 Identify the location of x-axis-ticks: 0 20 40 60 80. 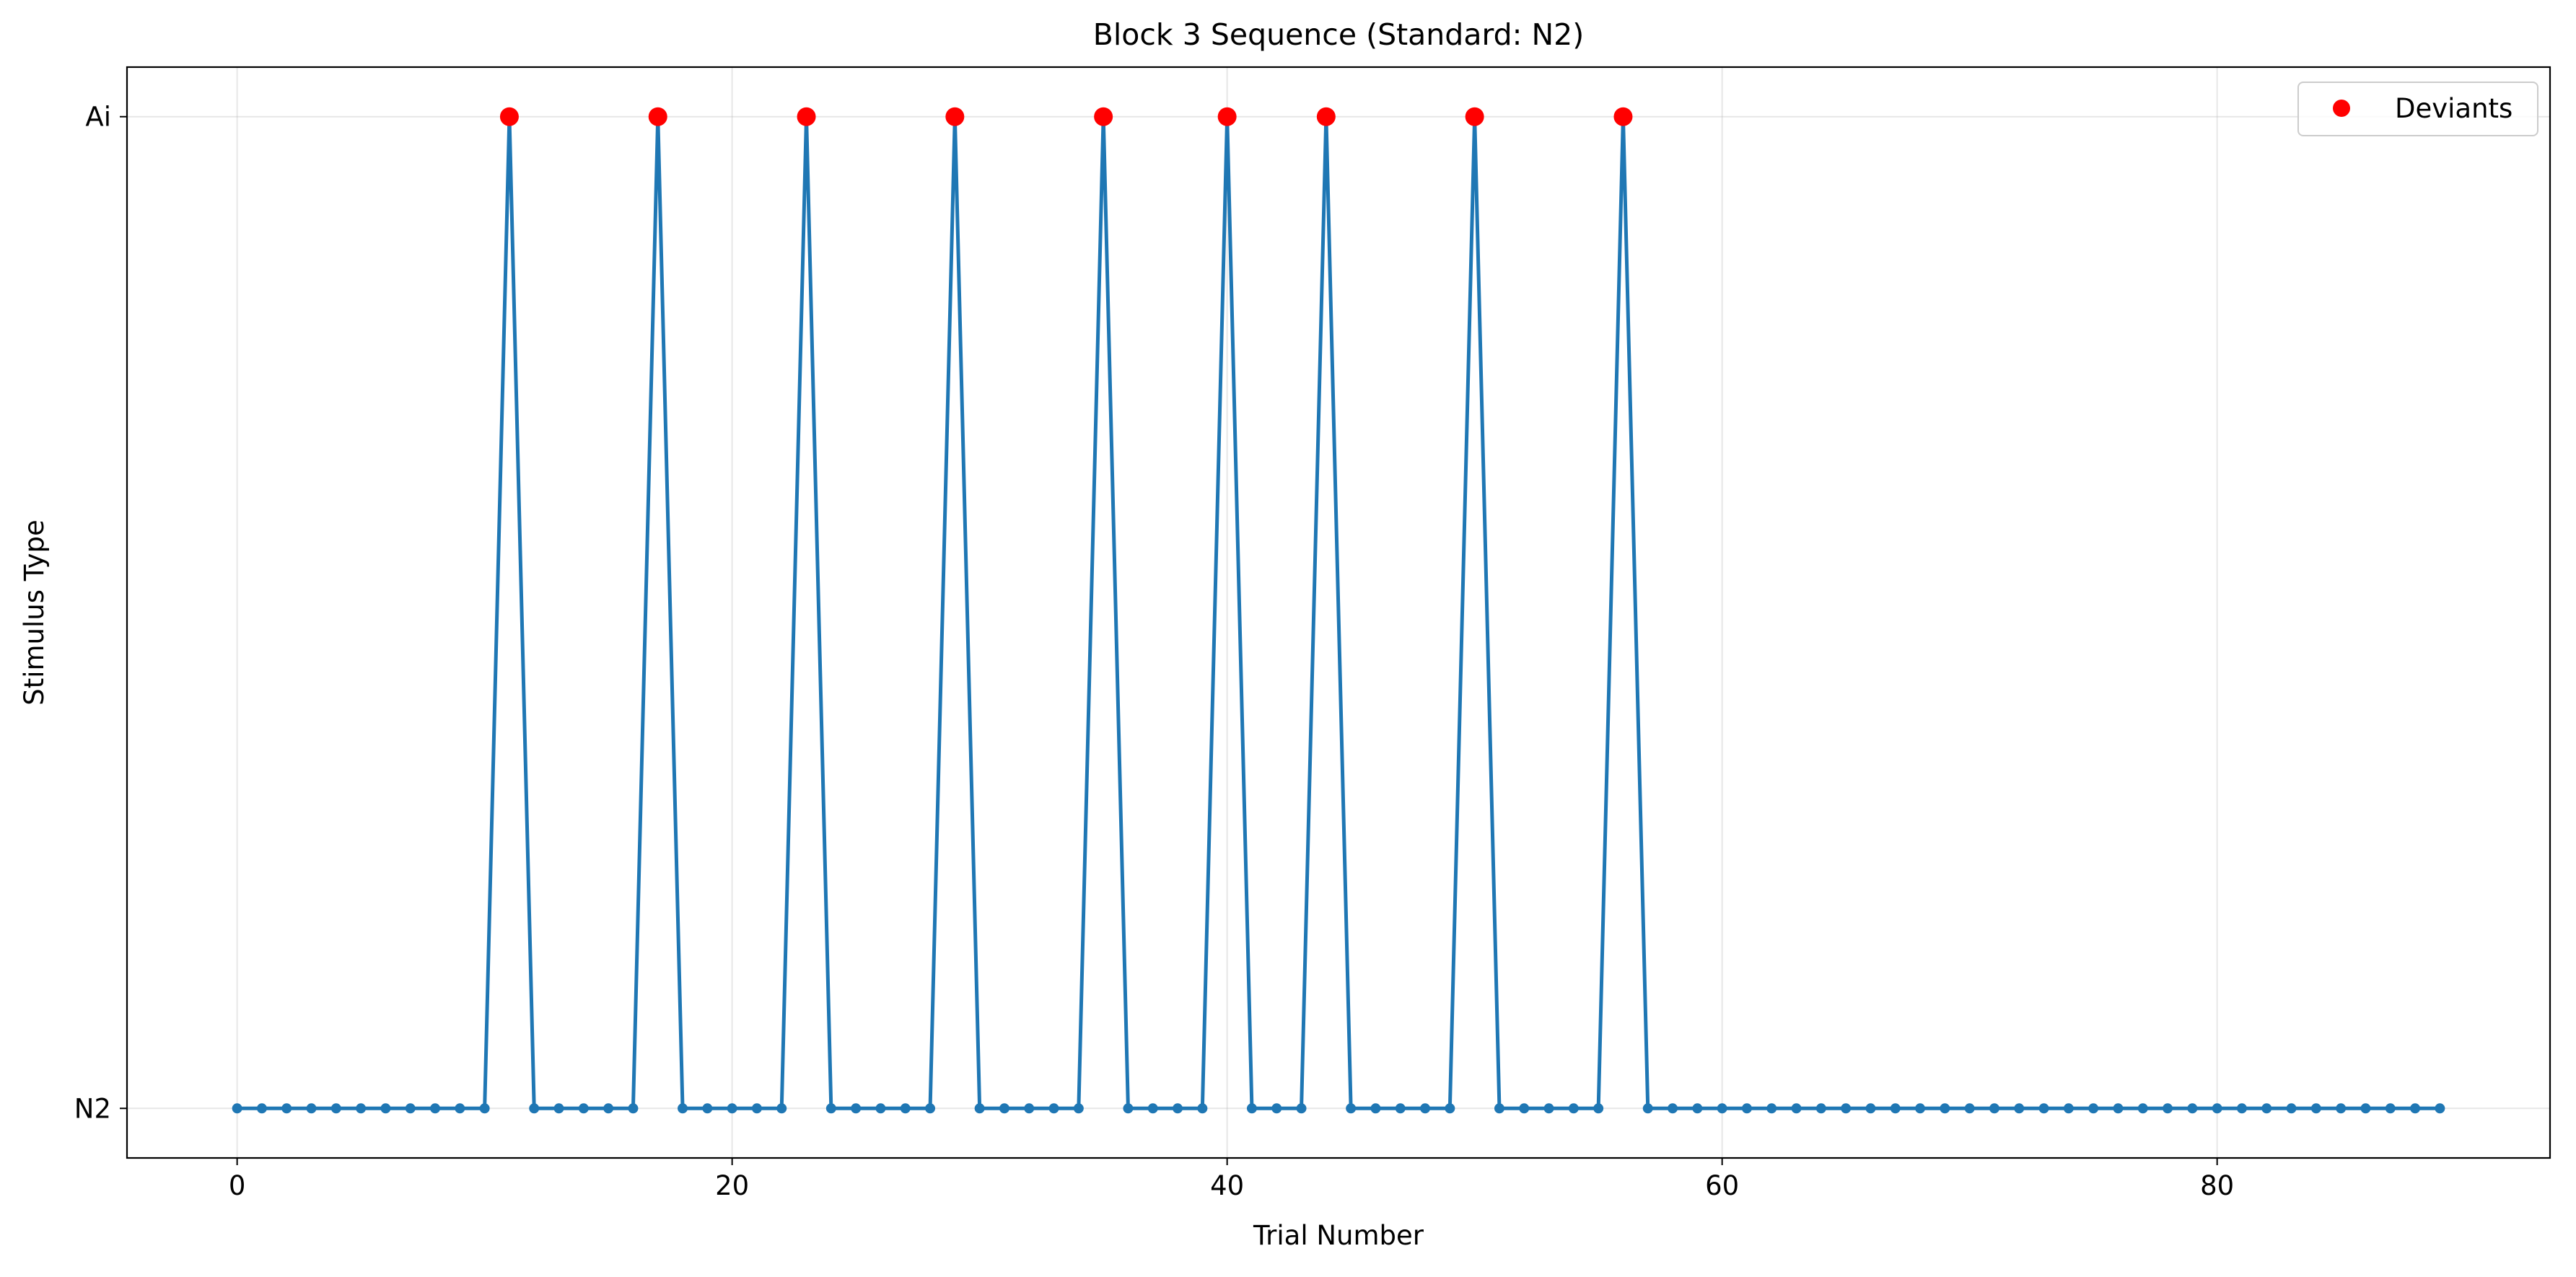
(1231, 1179).